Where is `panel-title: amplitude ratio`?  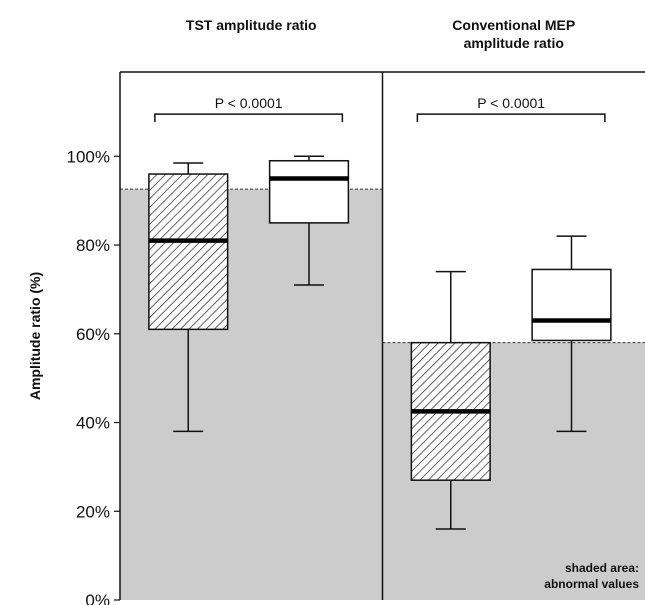 panel-title: amplitude ratio is located at coordinates (514, 43).